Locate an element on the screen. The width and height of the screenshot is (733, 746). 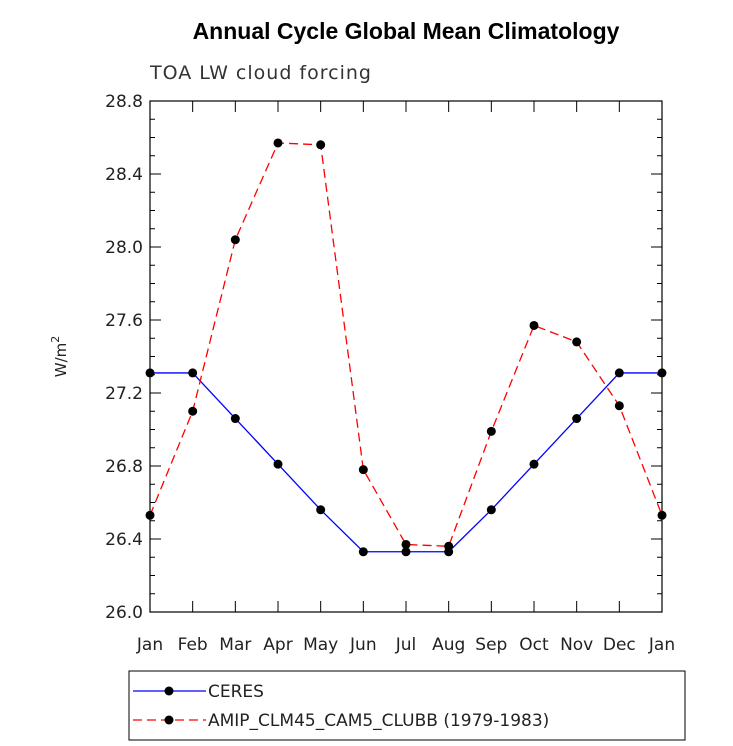
y-tick-label: 28.8 is located at coordinates (124, 102).